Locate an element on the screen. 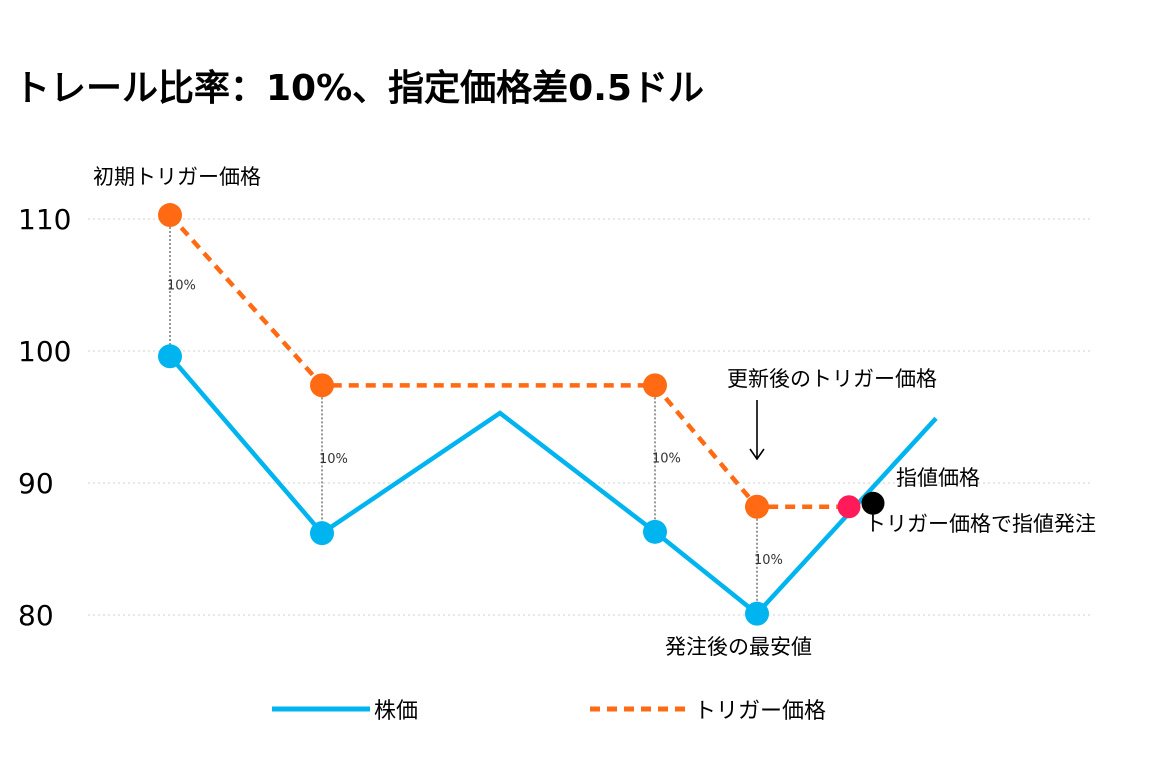 This screenshot has width=1150, height=759. percent-label-1: 10% is located at coordinates (333, 459).